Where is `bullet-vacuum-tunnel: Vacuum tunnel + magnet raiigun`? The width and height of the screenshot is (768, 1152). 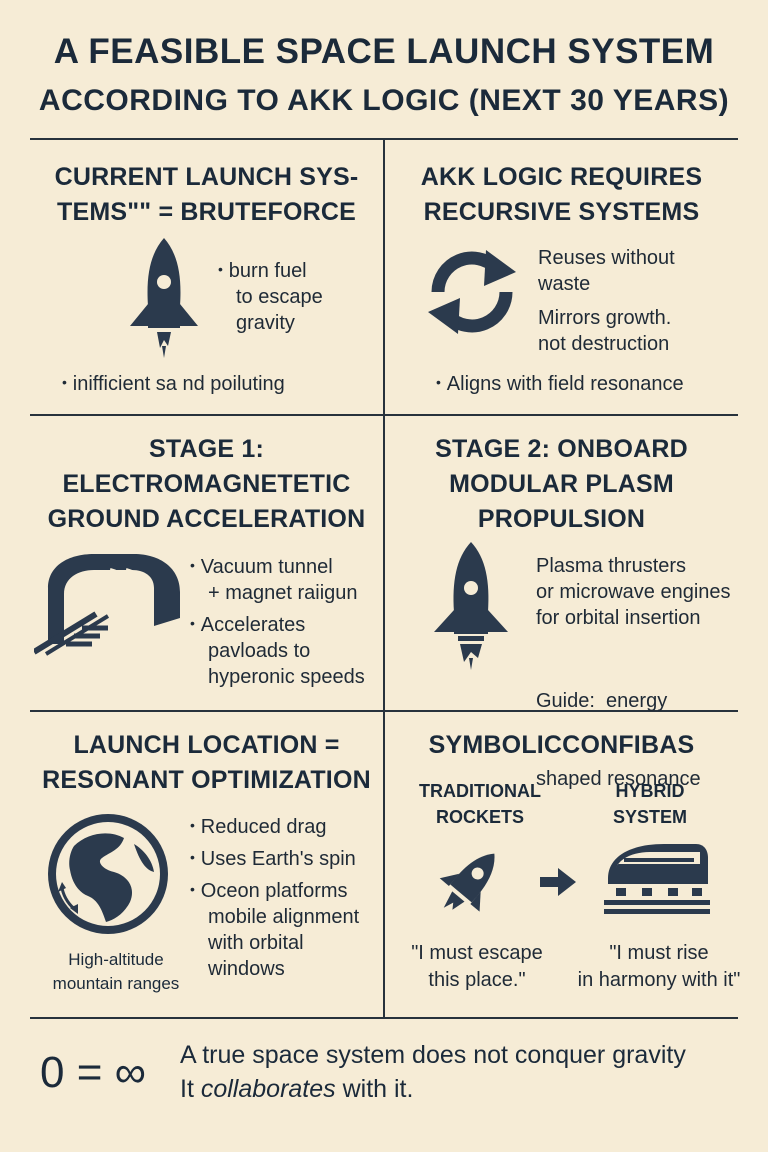 bullet-vacuum-tunnel: Vacuum tunnel + magnet raiigun is located at coordinates (274, 579).